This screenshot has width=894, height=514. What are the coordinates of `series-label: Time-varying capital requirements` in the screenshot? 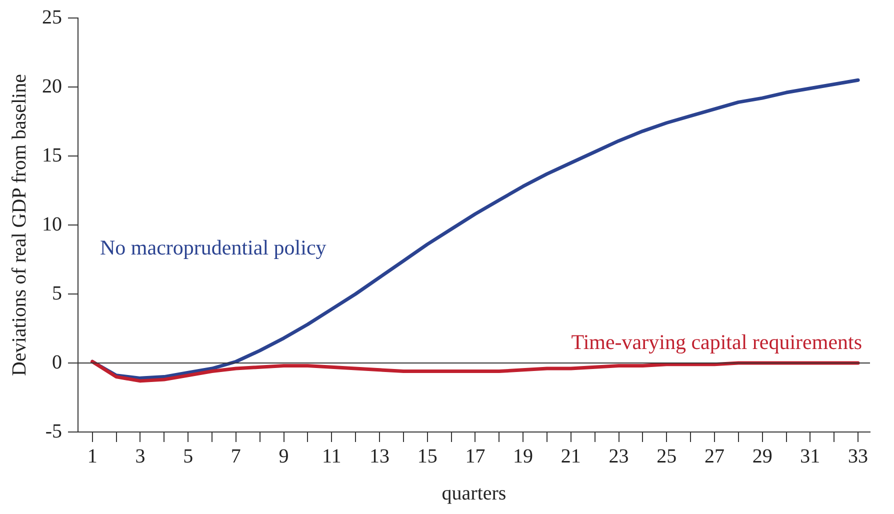 It's located at (716, 342).